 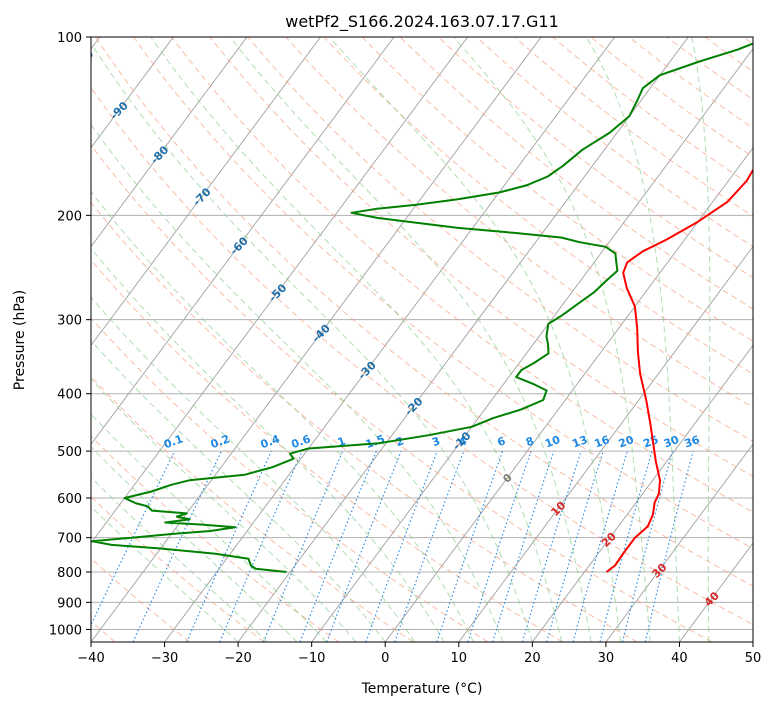 I want to click on x-tick-label: −40, so click(x=90, y=658).